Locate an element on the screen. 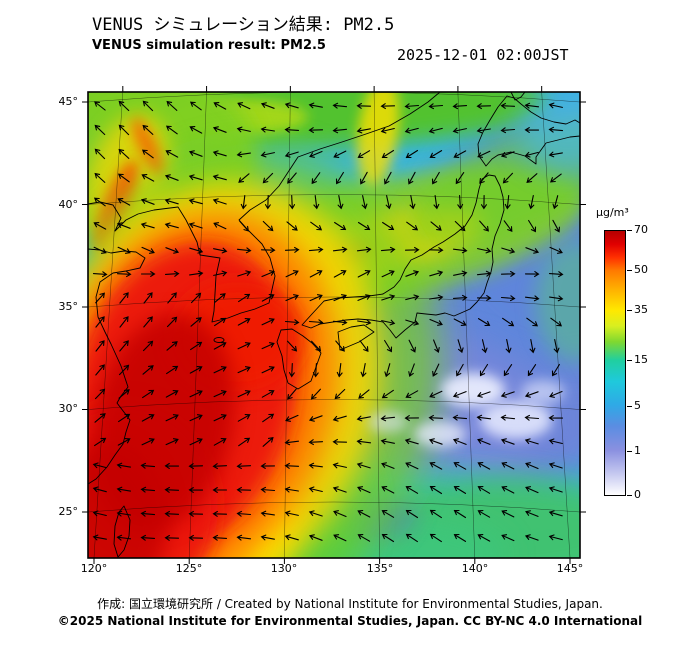 Image resolution: width=700 pixels, height=649 pixels. lat-axis-label: 30° is located at coordinates (68, 408).